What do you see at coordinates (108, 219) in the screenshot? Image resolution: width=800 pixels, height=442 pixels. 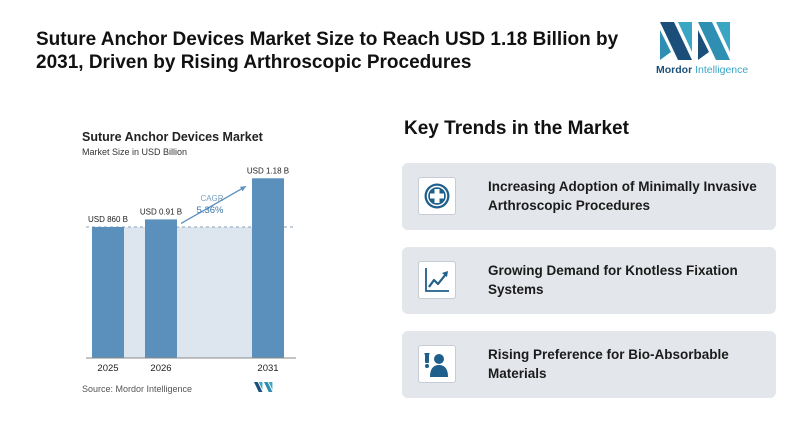 I see `data-label-2025: USD 860 B` at bounding box center [108, 219].